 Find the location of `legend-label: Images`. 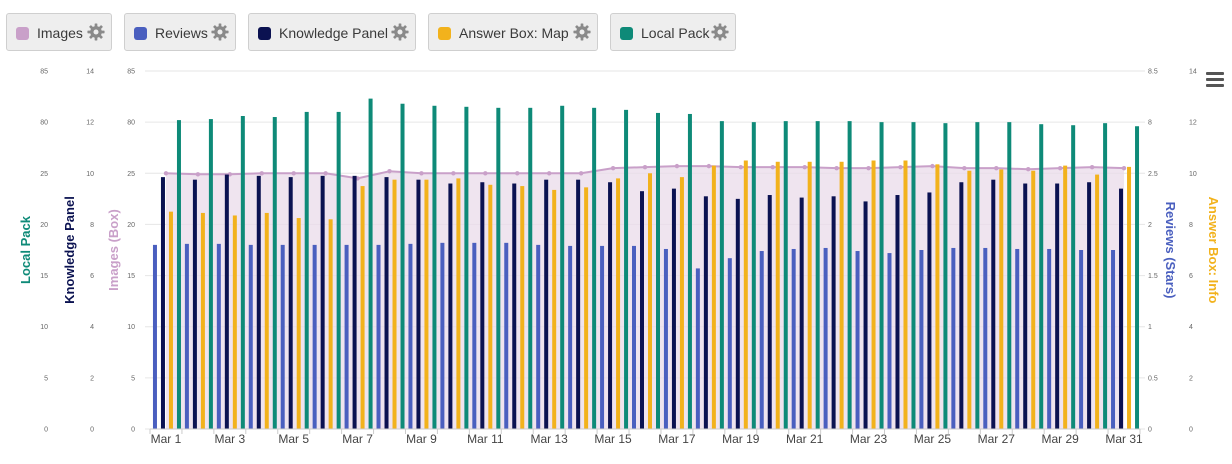

legend-label: Images is located at coordinates (60, 33).